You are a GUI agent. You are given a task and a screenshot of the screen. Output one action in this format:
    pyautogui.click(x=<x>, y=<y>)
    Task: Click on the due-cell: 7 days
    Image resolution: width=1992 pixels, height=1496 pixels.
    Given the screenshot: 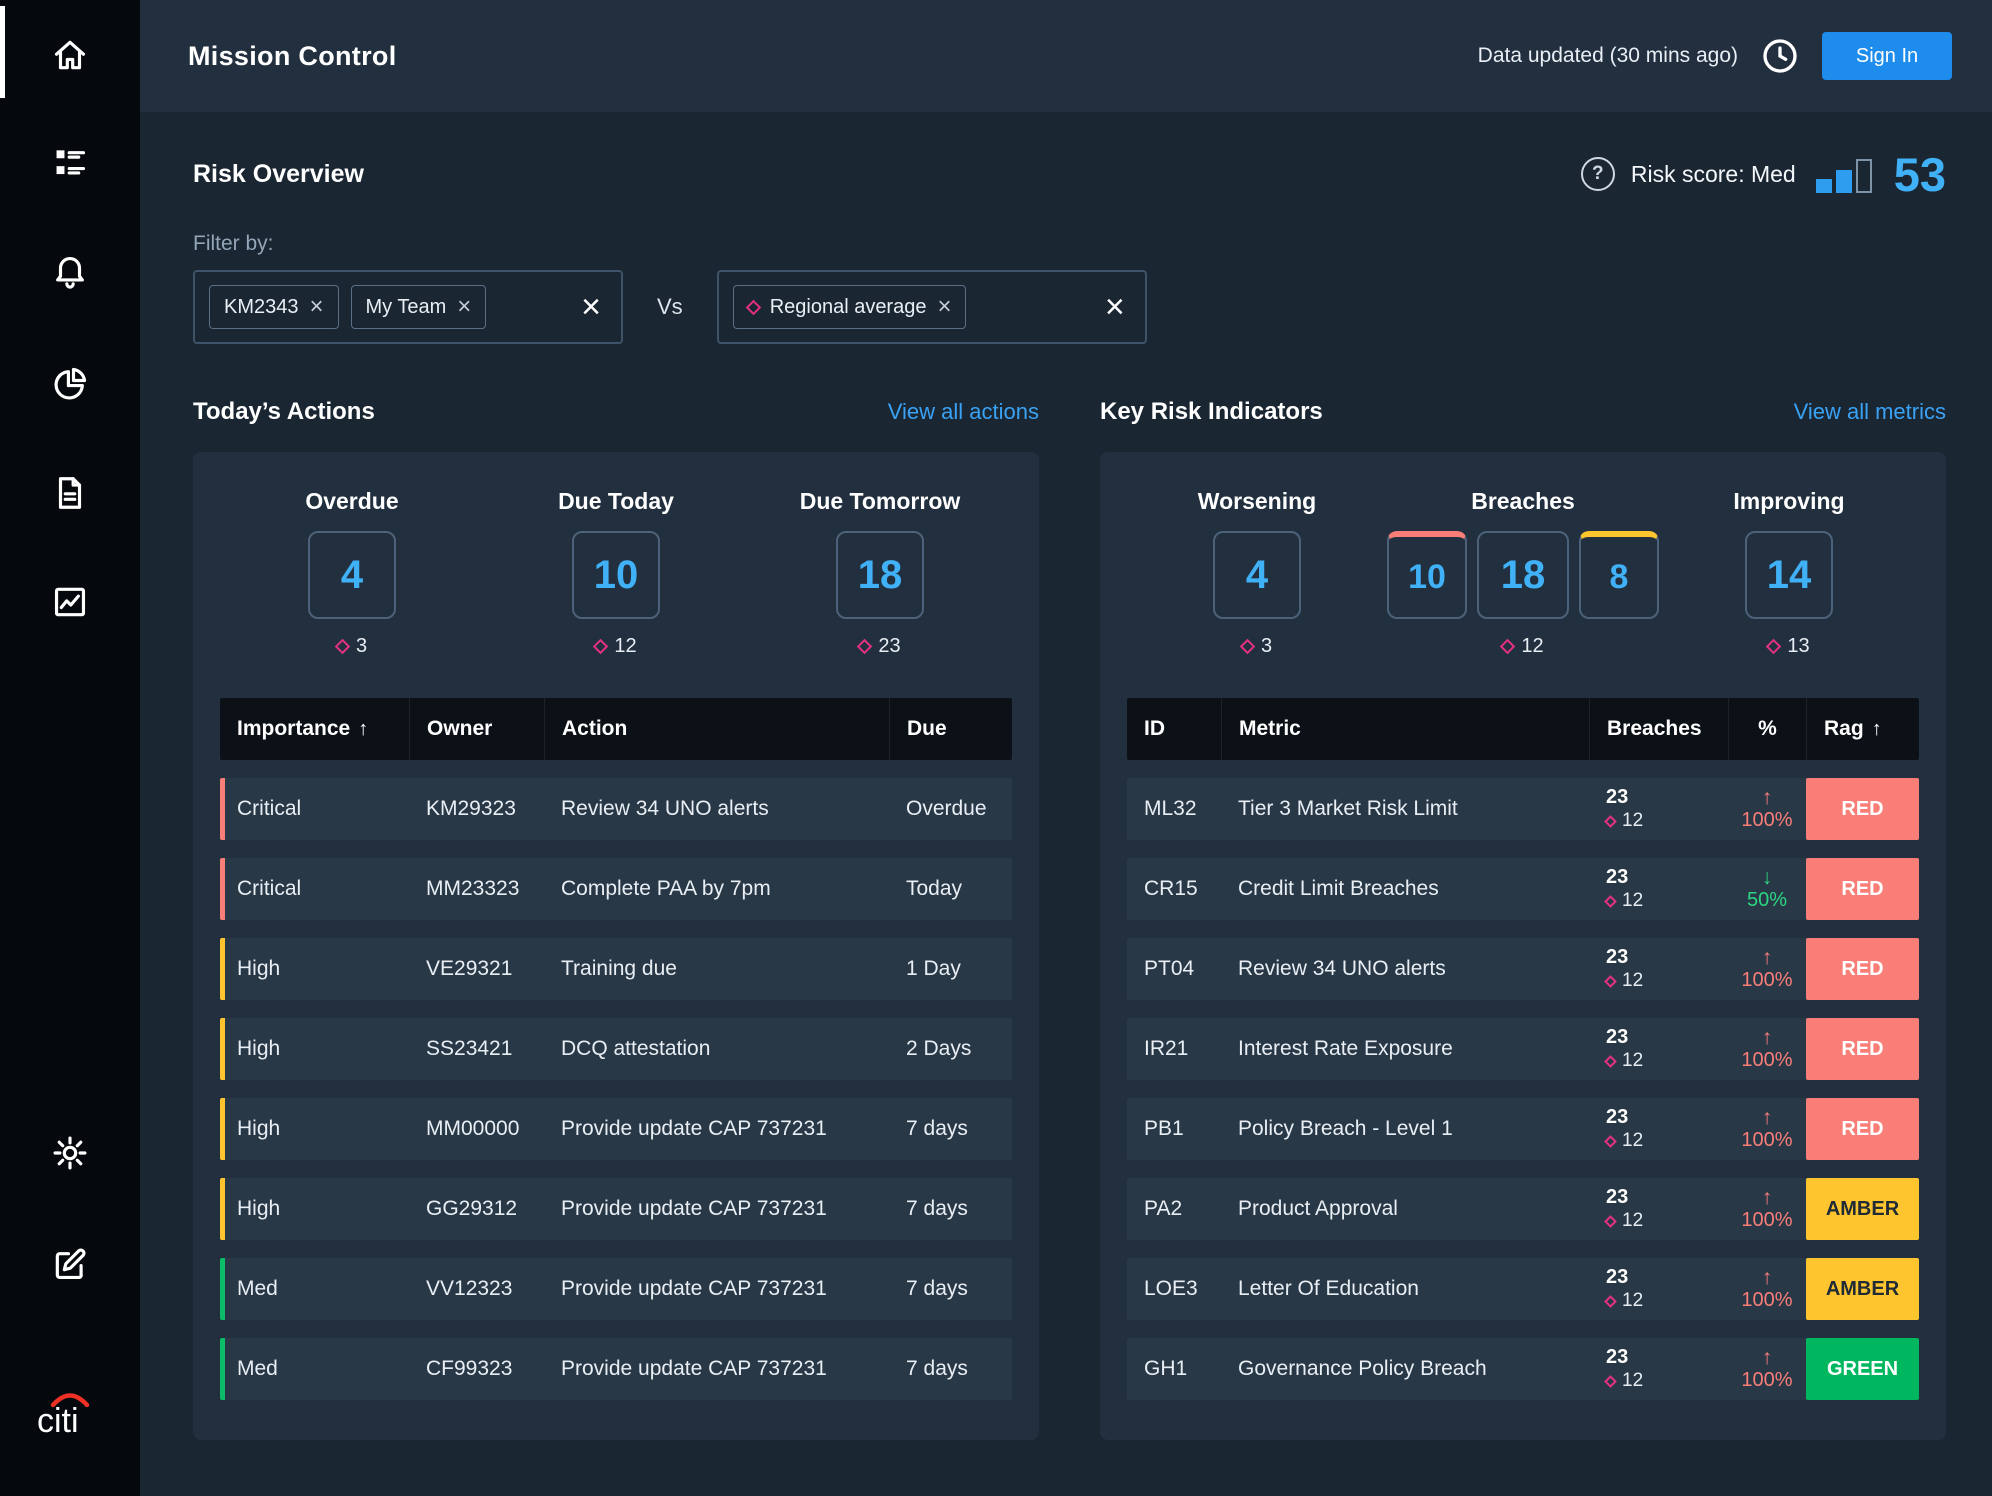 What is the action you would take?
    pyautogui.click(x=937, y=1208)
    